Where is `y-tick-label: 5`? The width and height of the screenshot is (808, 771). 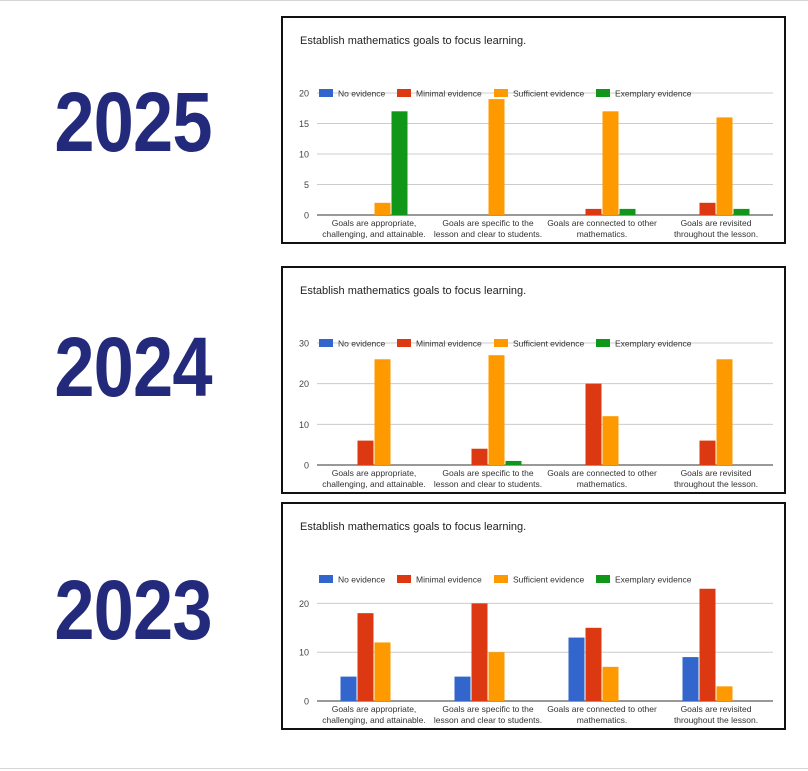 y-tick-label: 5 is located at coordinates (306, 185).